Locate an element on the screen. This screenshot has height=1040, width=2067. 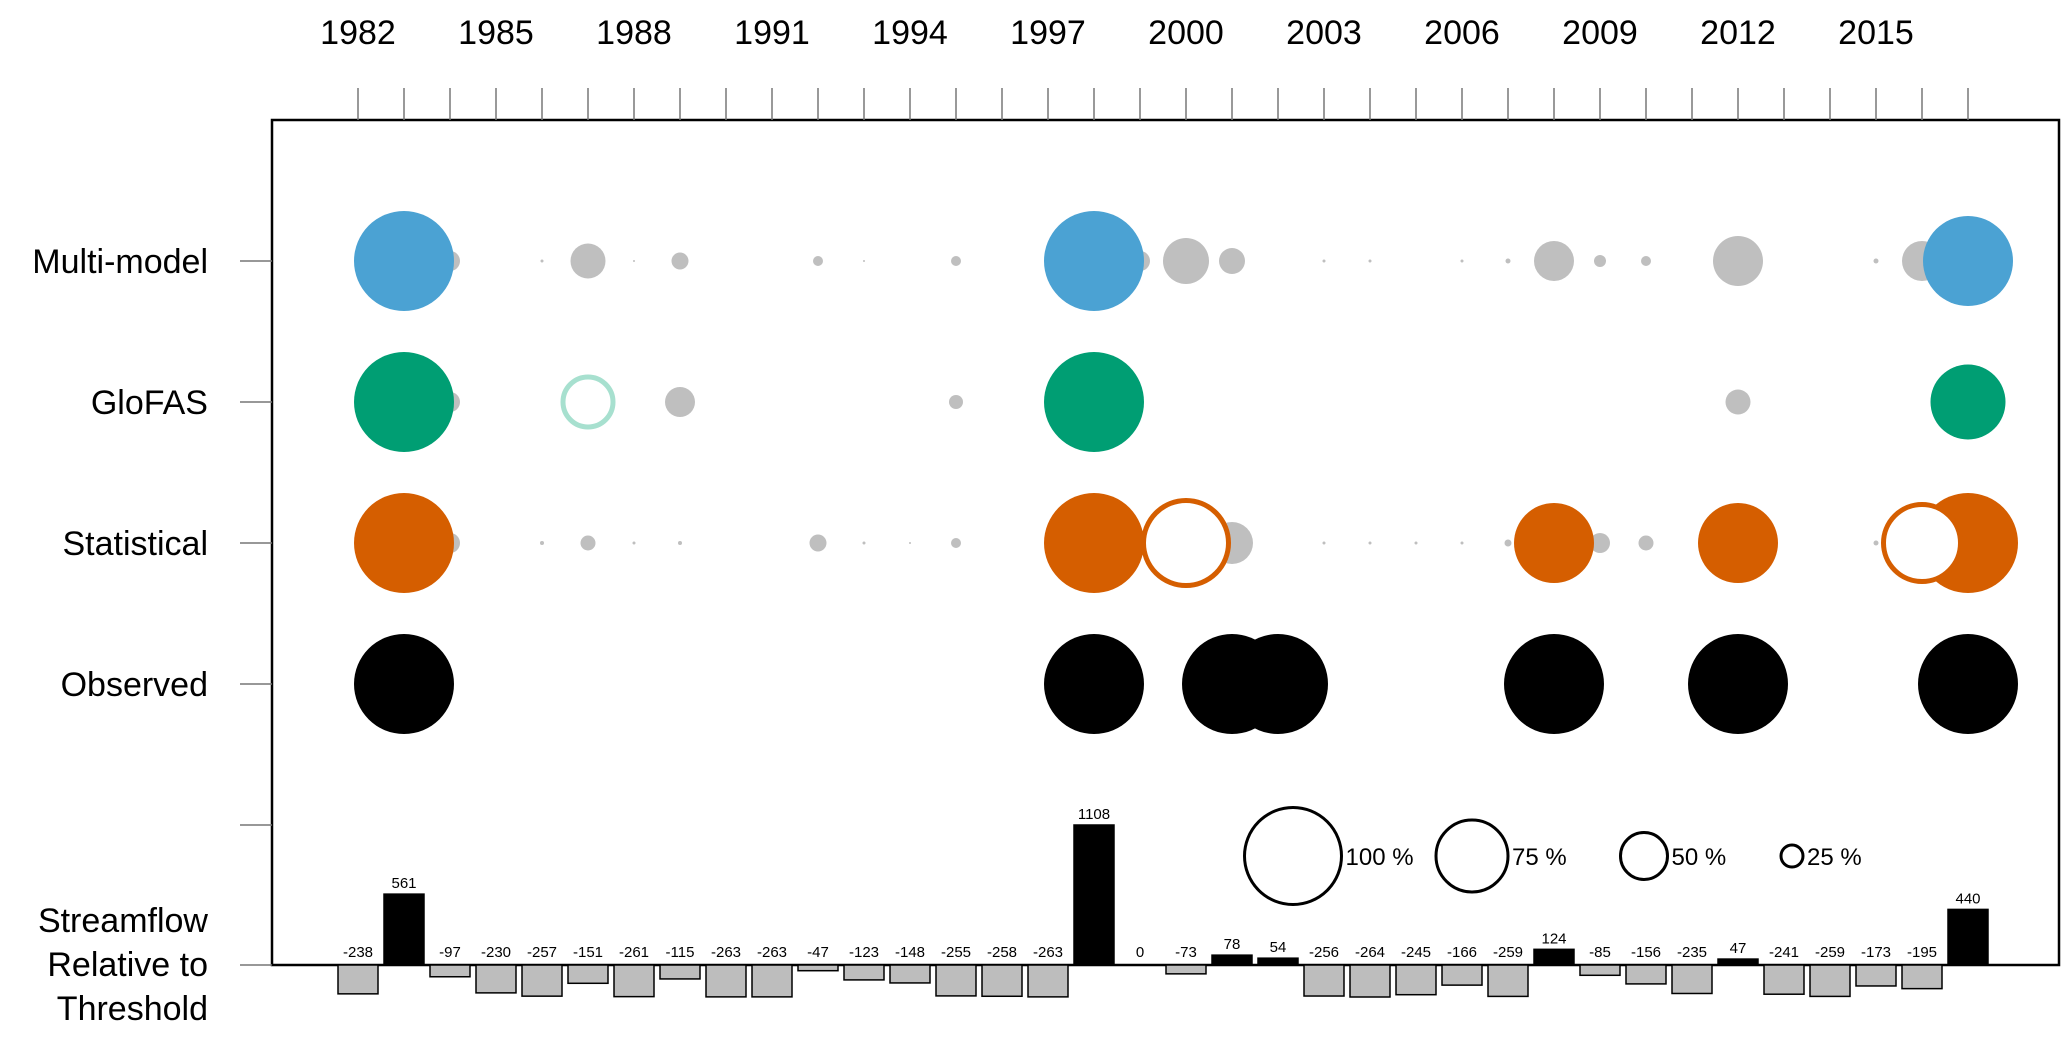
legend-label: 50 % is located at coordinates (1699, 857).